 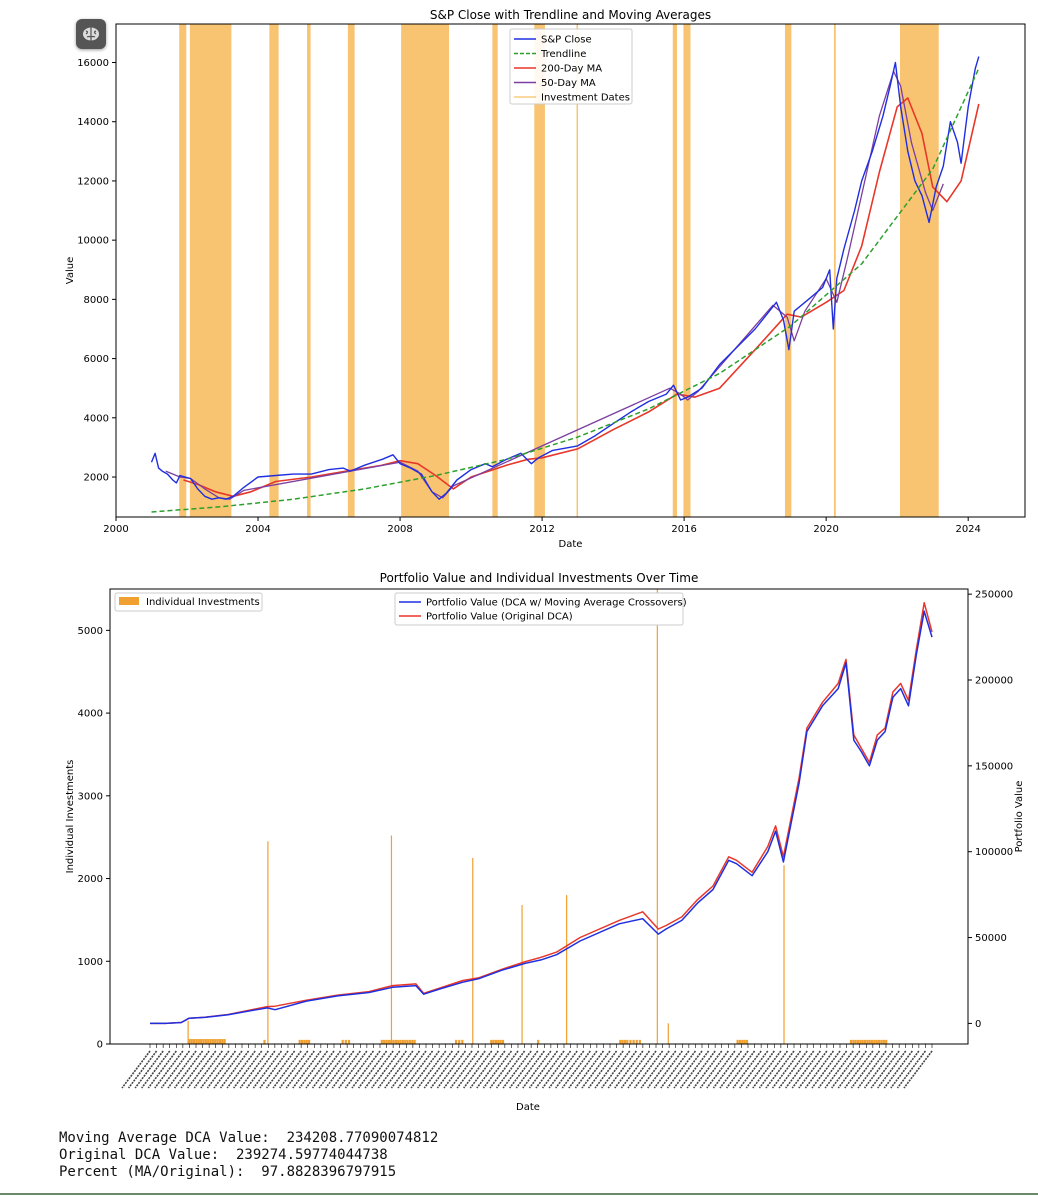 I want to click on x-tick-label: 2012, so click(x=541, y=529).